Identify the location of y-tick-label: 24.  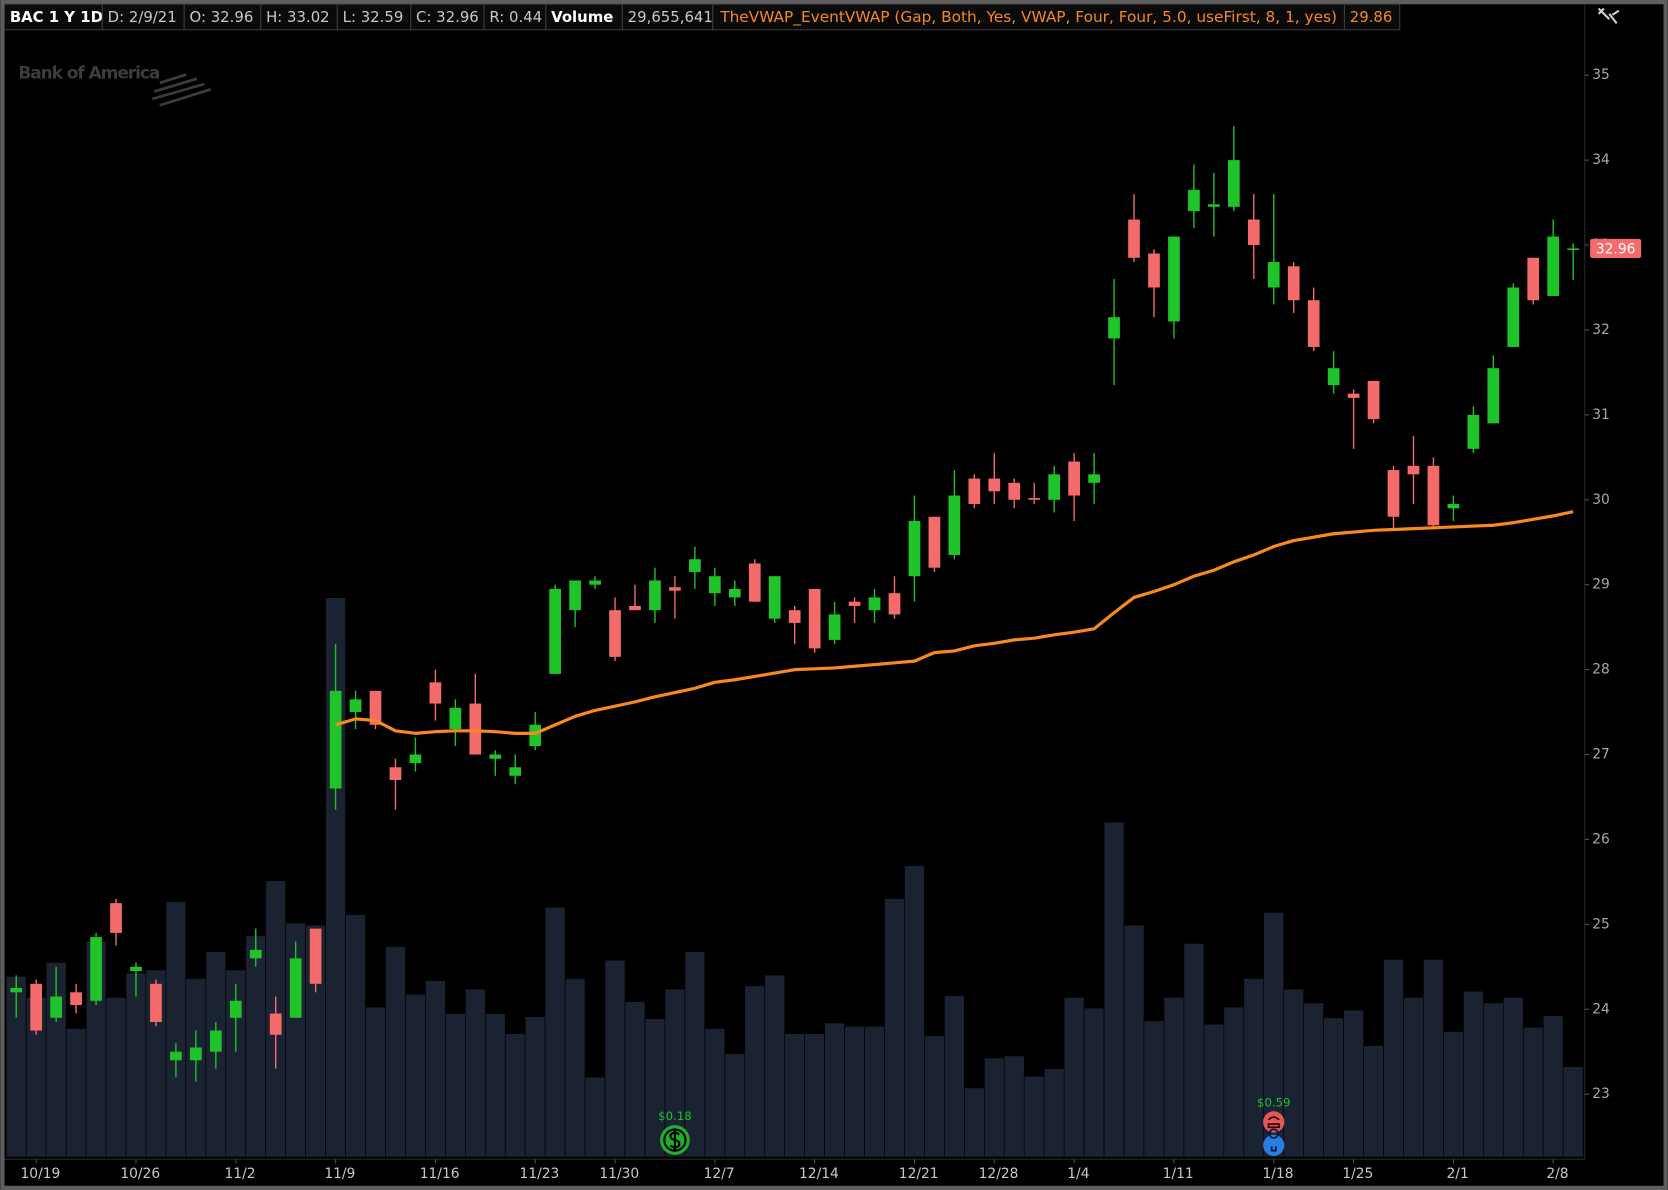
(1601, 1009).